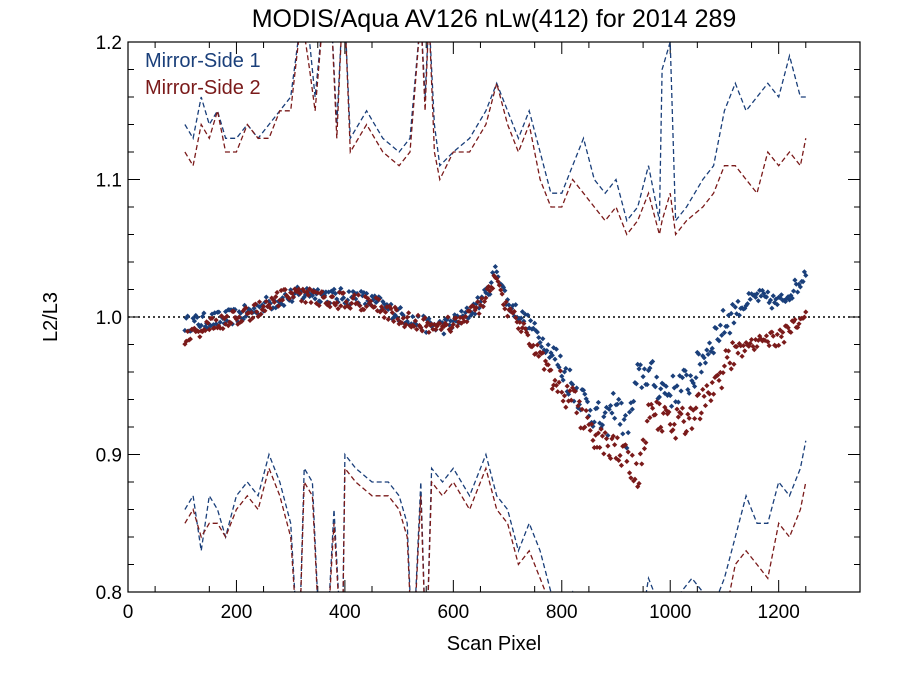  Describe the element at coordinates (670, 612) in the screenshot. I see `x-tick-label: 1000` at that location.